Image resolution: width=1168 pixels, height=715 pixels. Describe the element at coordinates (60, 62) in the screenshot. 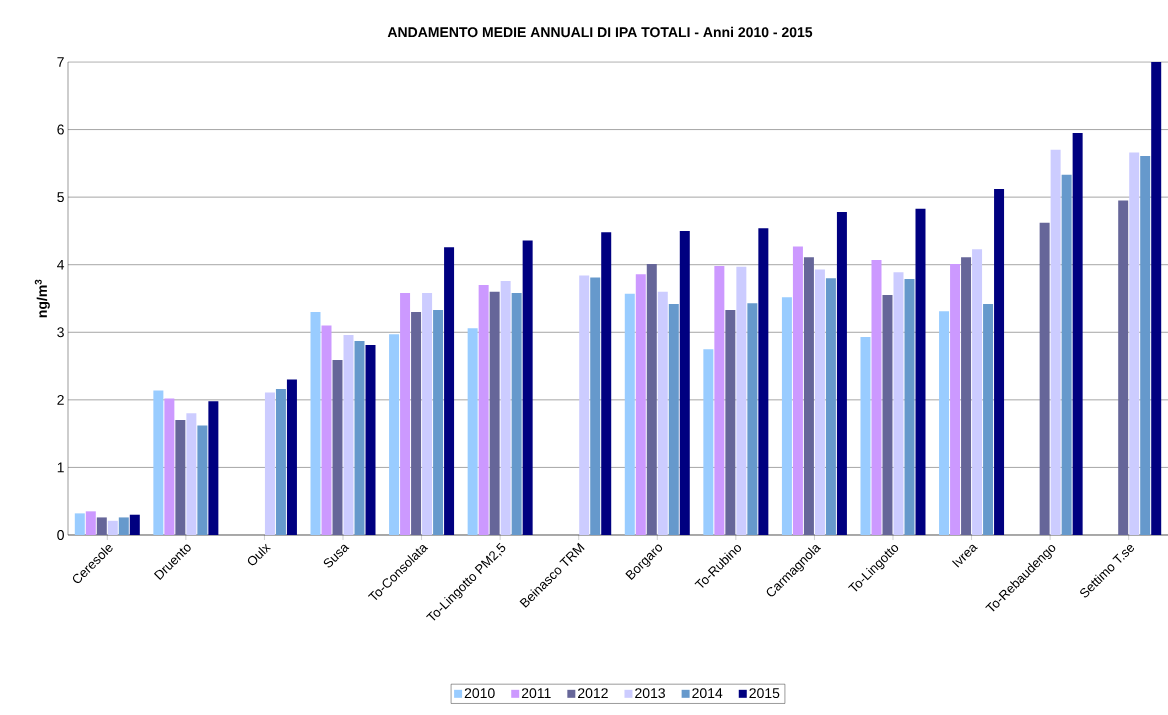

I see `y-tick-label: 7` at that location.